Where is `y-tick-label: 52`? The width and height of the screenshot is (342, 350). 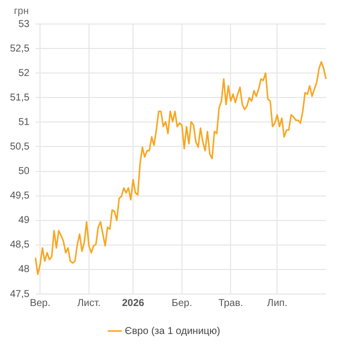 y-tick-label: 52 is located at coordinates (24, 73).